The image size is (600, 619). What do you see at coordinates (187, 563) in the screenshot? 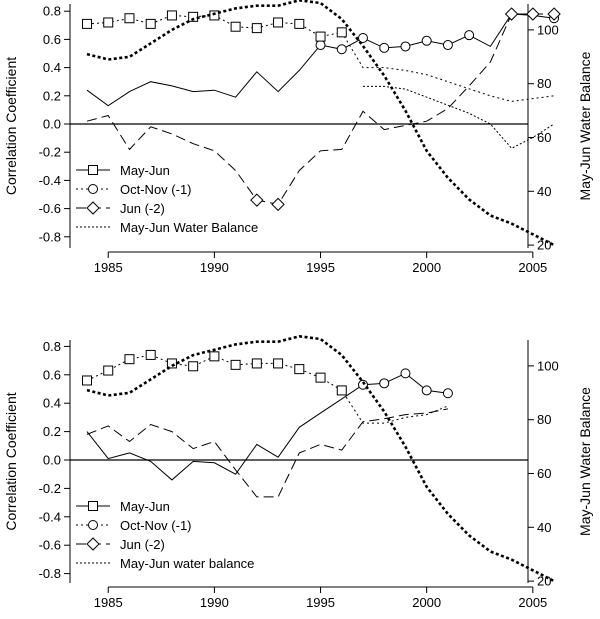
I see `legend-label: May-Jun water balance` at bounding box center [187, 563].